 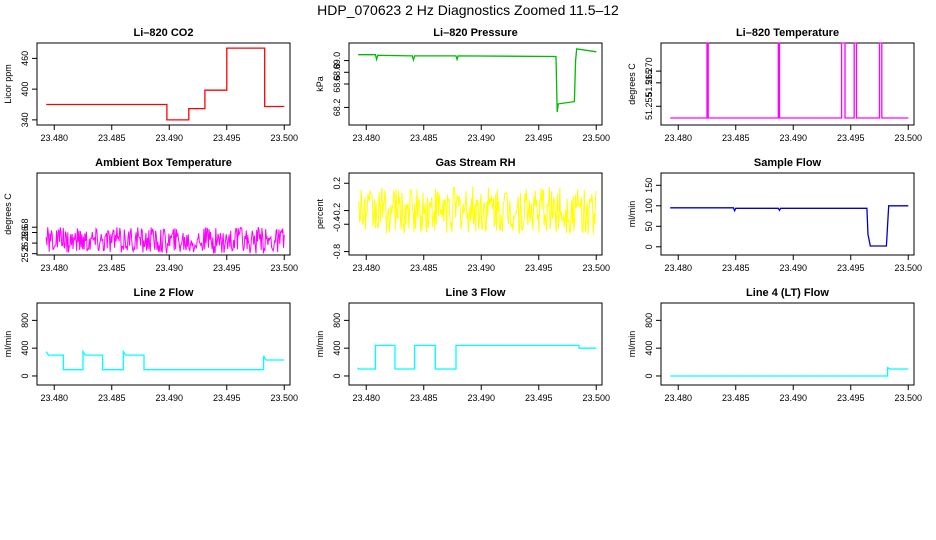 What do you see at coordinates (25, 58) in the screenshot?
I see `y-tick-label: 460` at bounding box center [25, 58].